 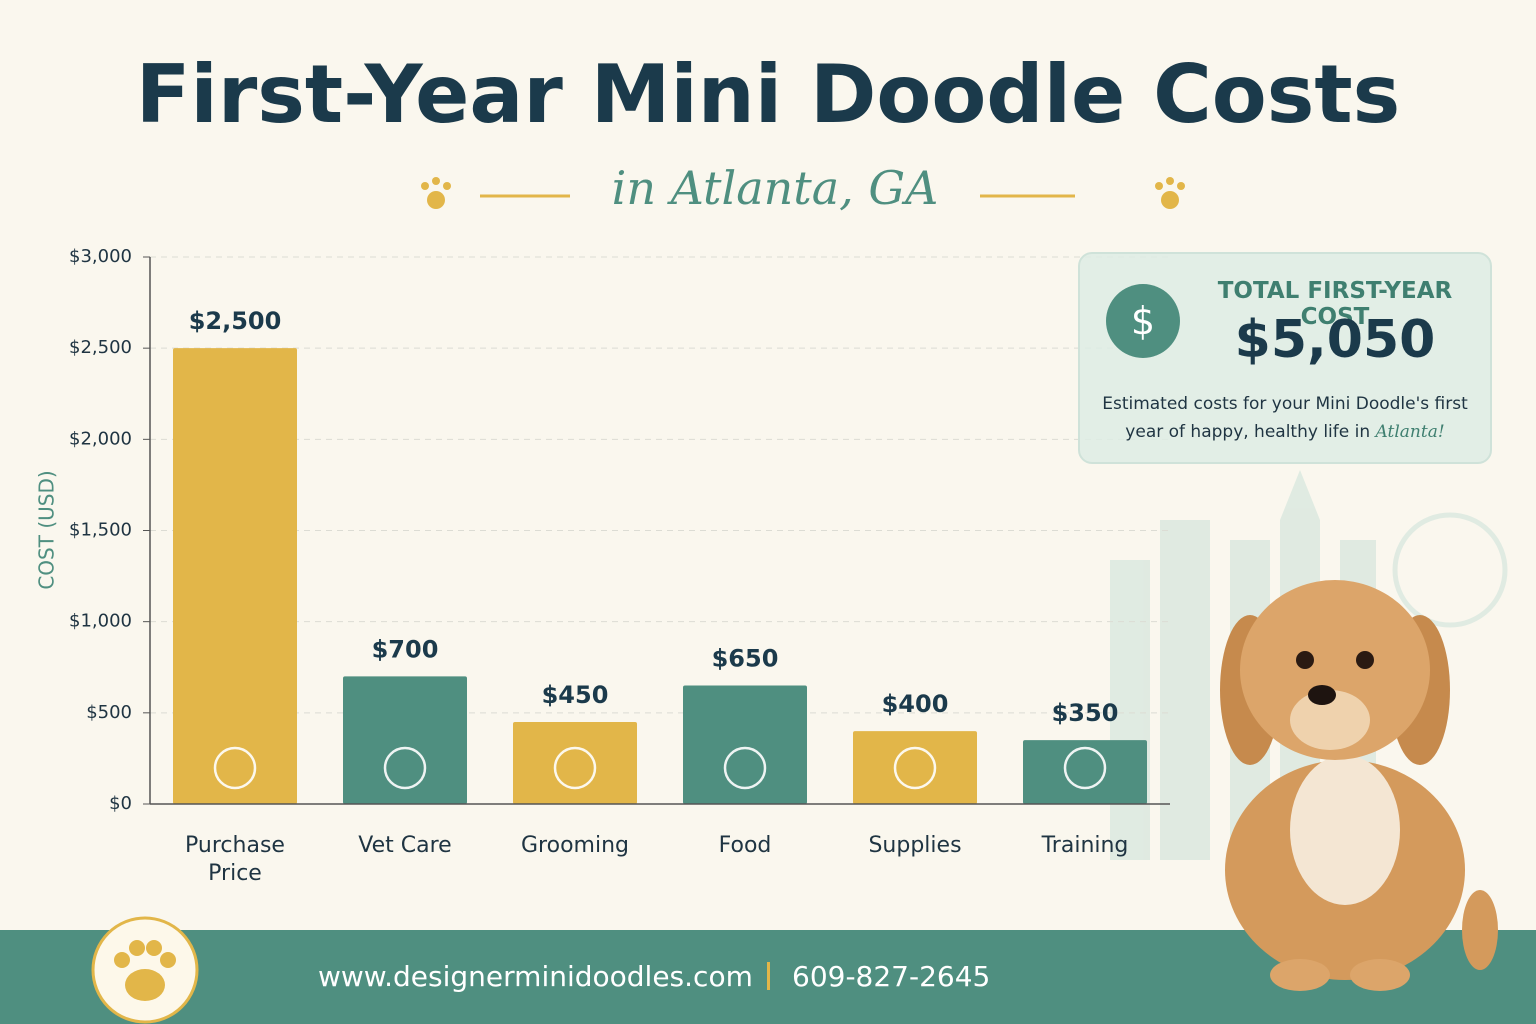 I want to click on x-tick-label: Supplies, so click(x=915, y=845).